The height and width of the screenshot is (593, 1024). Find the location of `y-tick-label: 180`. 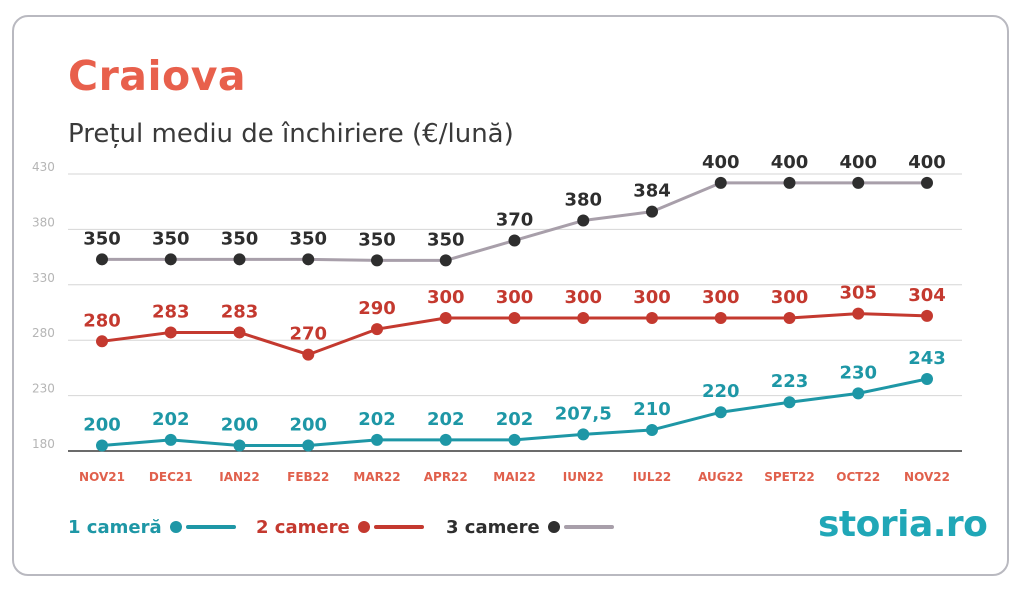

y-tick-label: 180 is located at coordinates (43, 444).